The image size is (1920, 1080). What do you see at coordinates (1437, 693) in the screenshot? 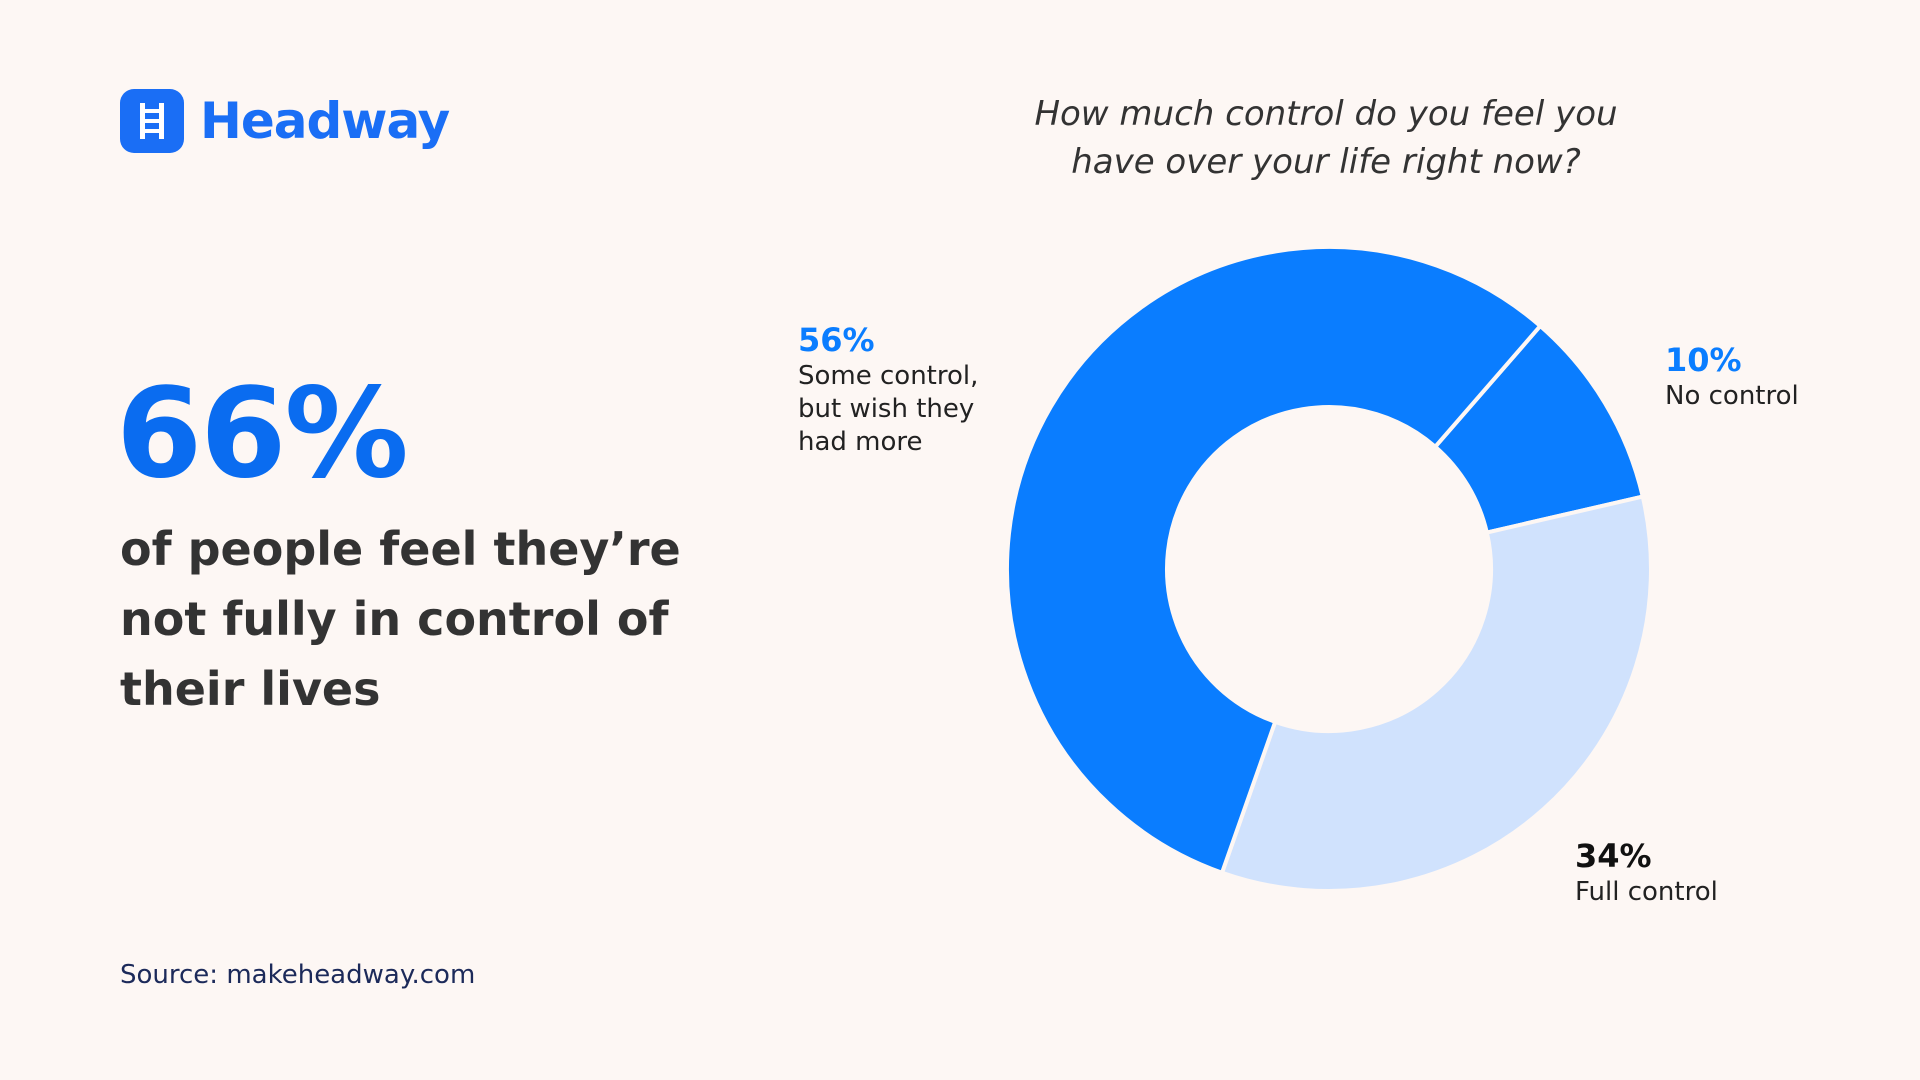
I see `donut-segment` at bounding box center [1437, 693].